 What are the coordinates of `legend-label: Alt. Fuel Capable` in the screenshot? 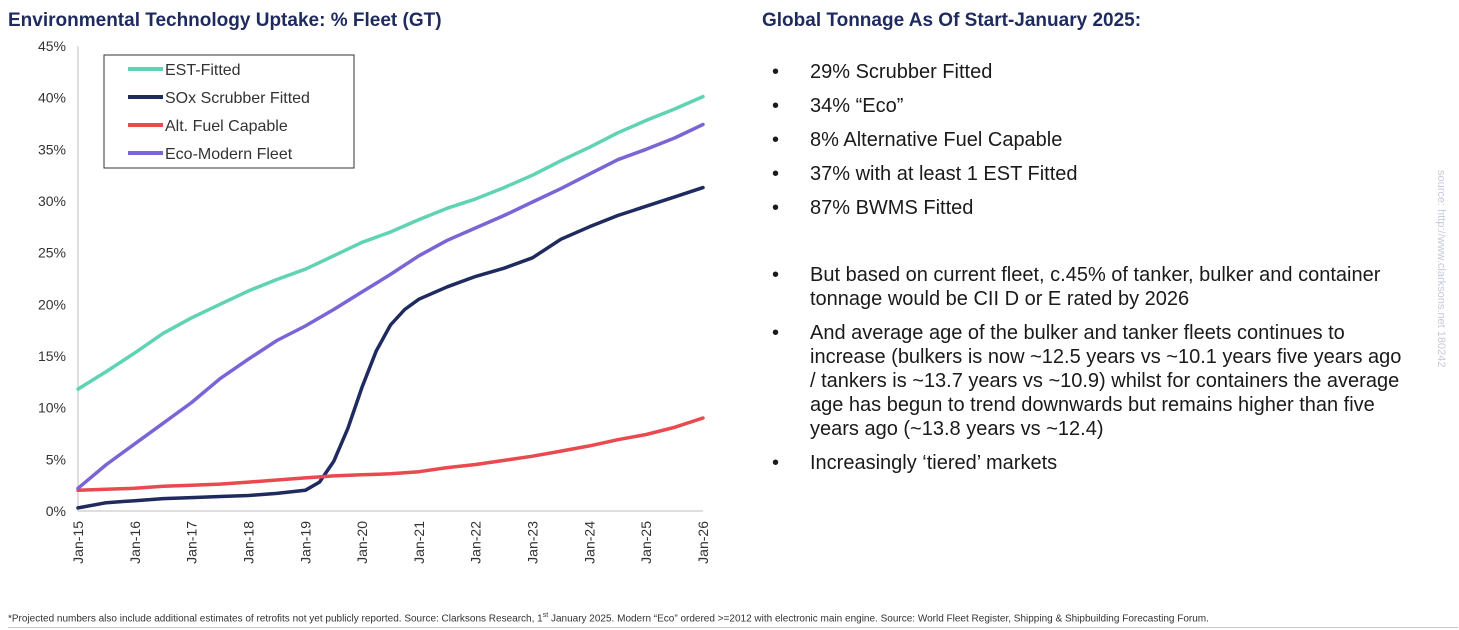 It's located at (226, 126).